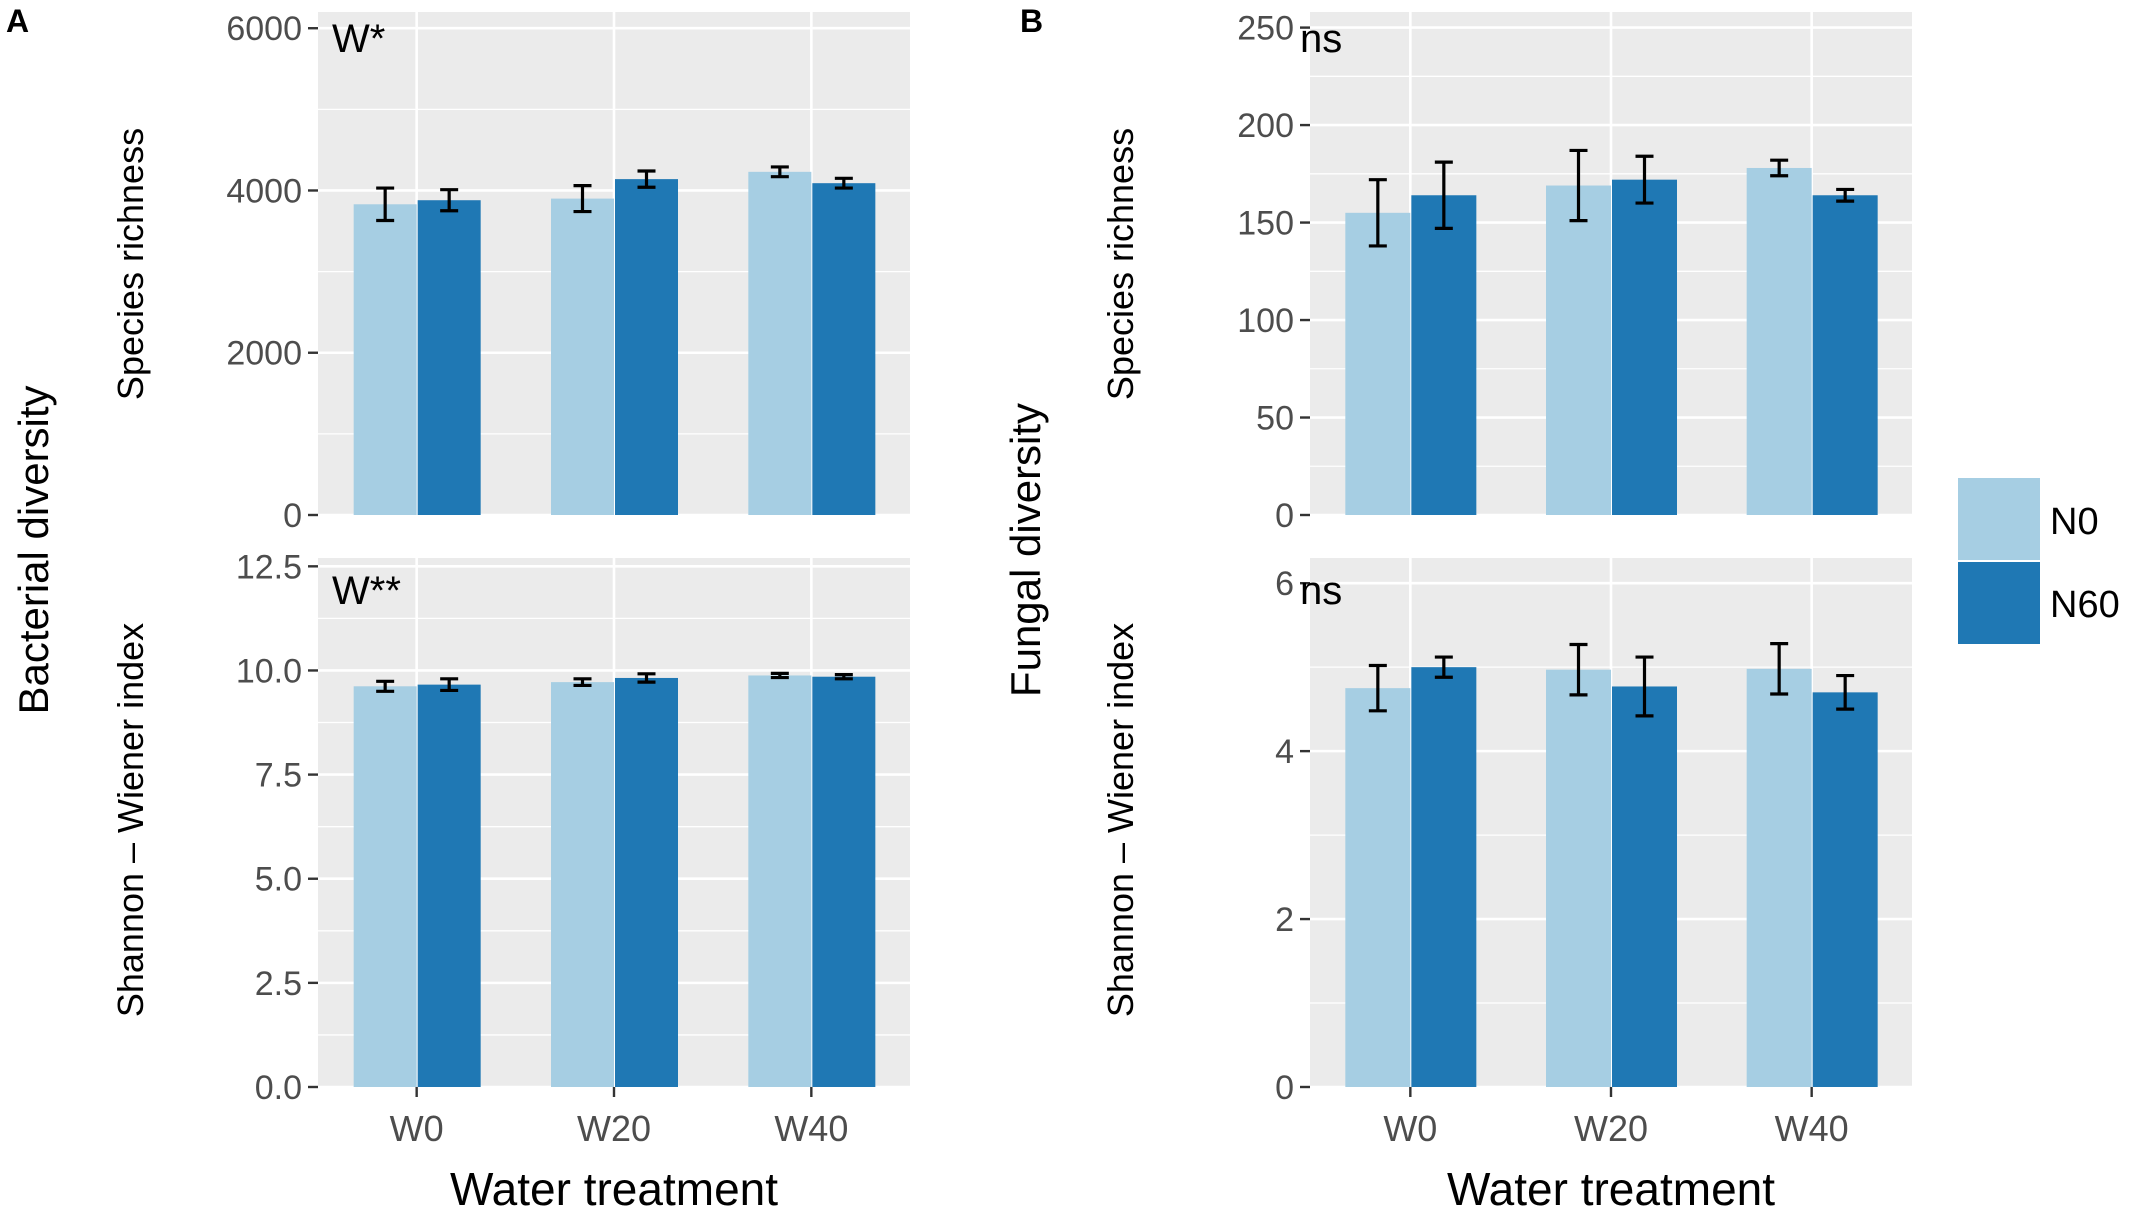 This screenshot has width=2133, height=1215. What do you see at coordinates (277, 827) in the screenshot?
I see `facet-a-shannon-y-axis: 0.0 2.5 5.0 7.5 10.0 12.5` at bounding box center [277, 827].